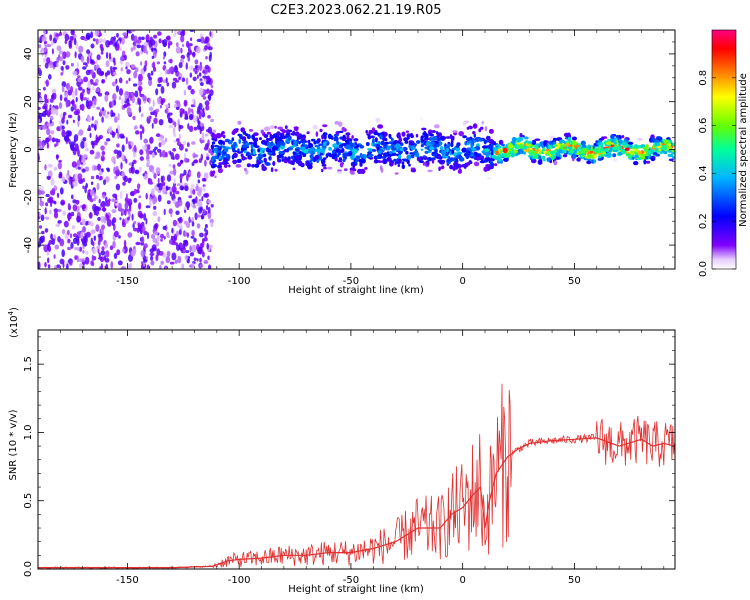 Image resolution: width=750 pixels, height=600 pixels. I want to click on y-tick-label: 1.5, so click(28, 364).